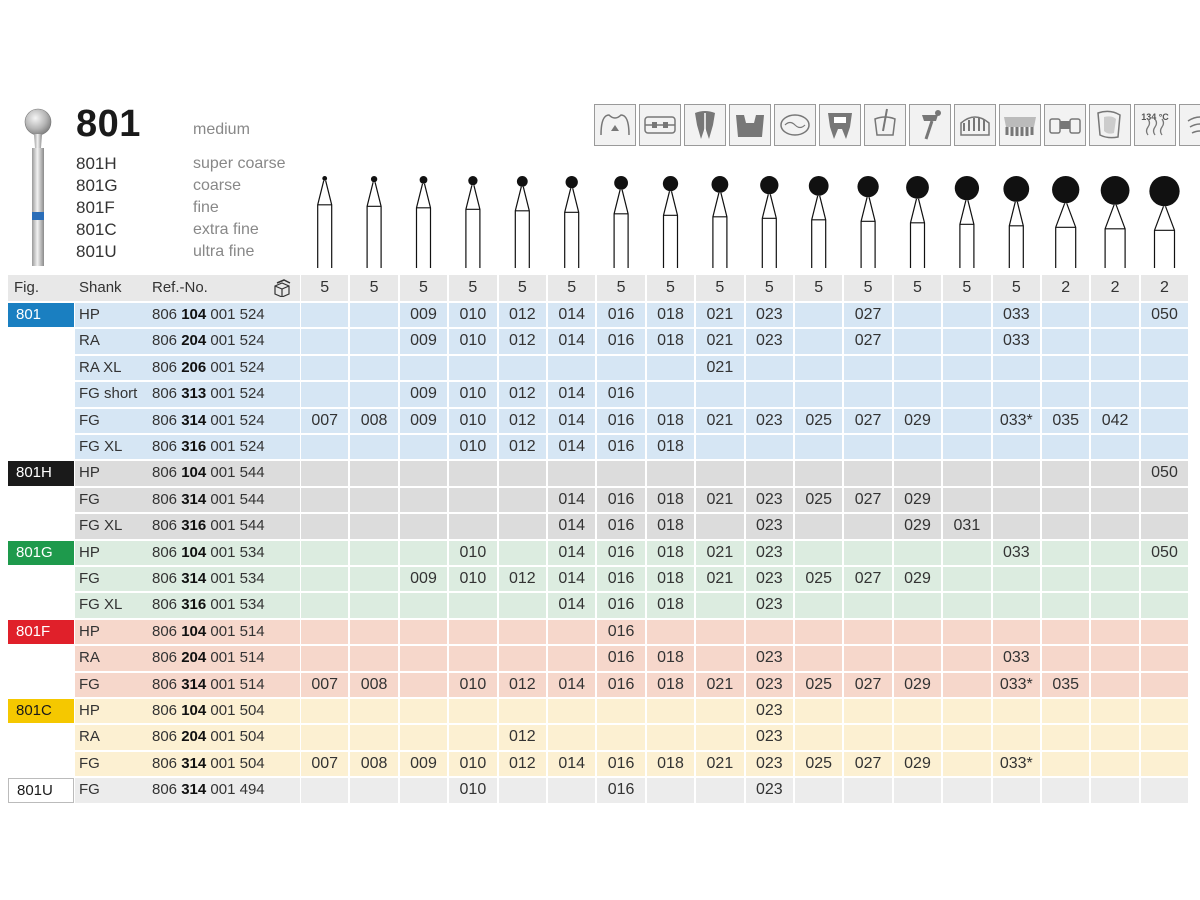 This screenshot has width=1200, height=900. Describe the element at coordinates (41, 552) in the screenshot. I see `fig-label: 801G` at that location.